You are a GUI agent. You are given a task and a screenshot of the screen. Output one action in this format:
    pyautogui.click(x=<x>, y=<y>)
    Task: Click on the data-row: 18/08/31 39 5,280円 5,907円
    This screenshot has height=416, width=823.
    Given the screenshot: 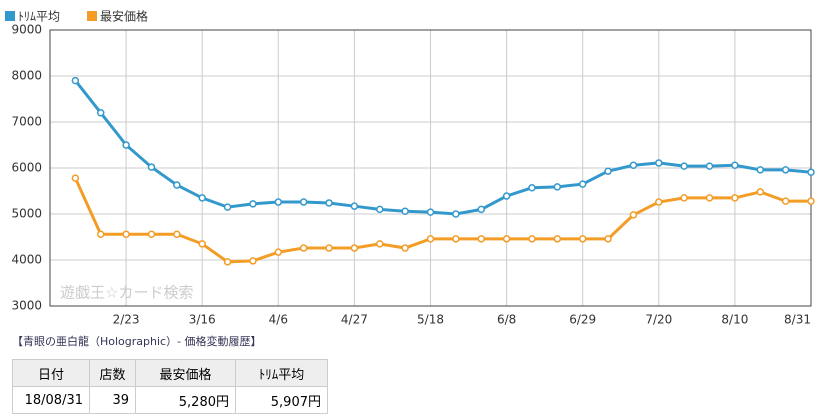 What is the action you would take?
    pyautogui.click(x=170, y=400)
    